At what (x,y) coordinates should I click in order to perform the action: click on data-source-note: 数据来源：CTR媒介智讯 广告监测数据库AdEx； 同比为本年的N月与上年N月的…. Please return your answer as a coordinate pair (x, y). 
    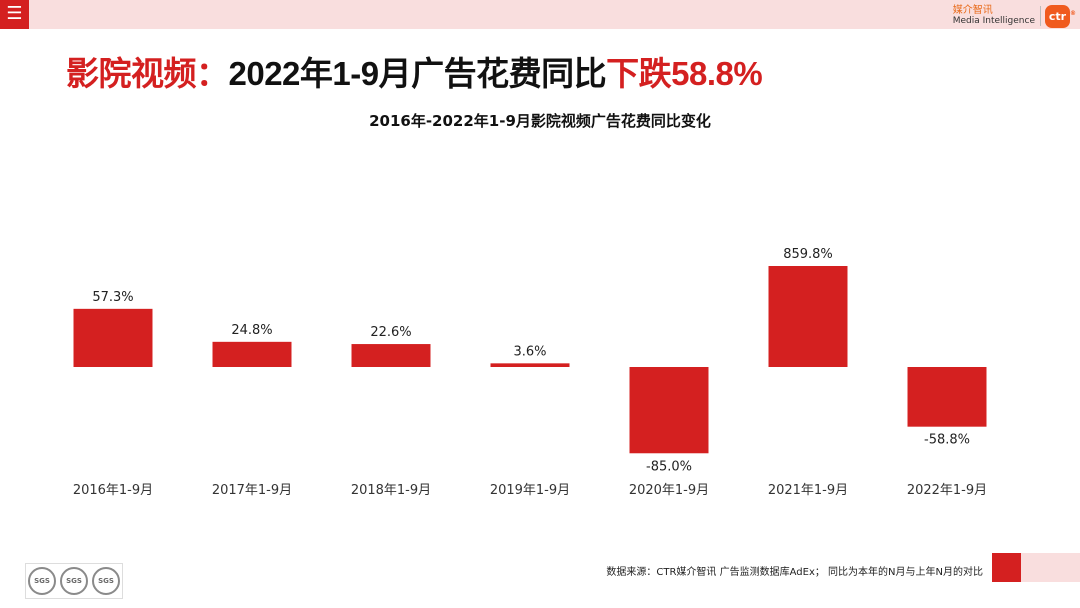
    Looking at the image, I should click on (794, 572).